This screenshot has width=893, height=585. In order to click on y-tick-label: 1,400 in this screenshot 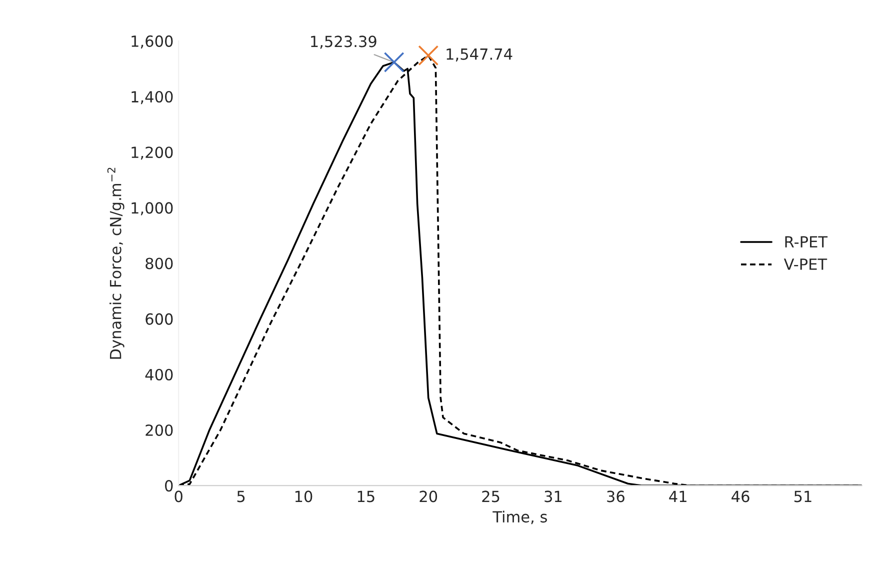, I will do `click(152, 97)`.